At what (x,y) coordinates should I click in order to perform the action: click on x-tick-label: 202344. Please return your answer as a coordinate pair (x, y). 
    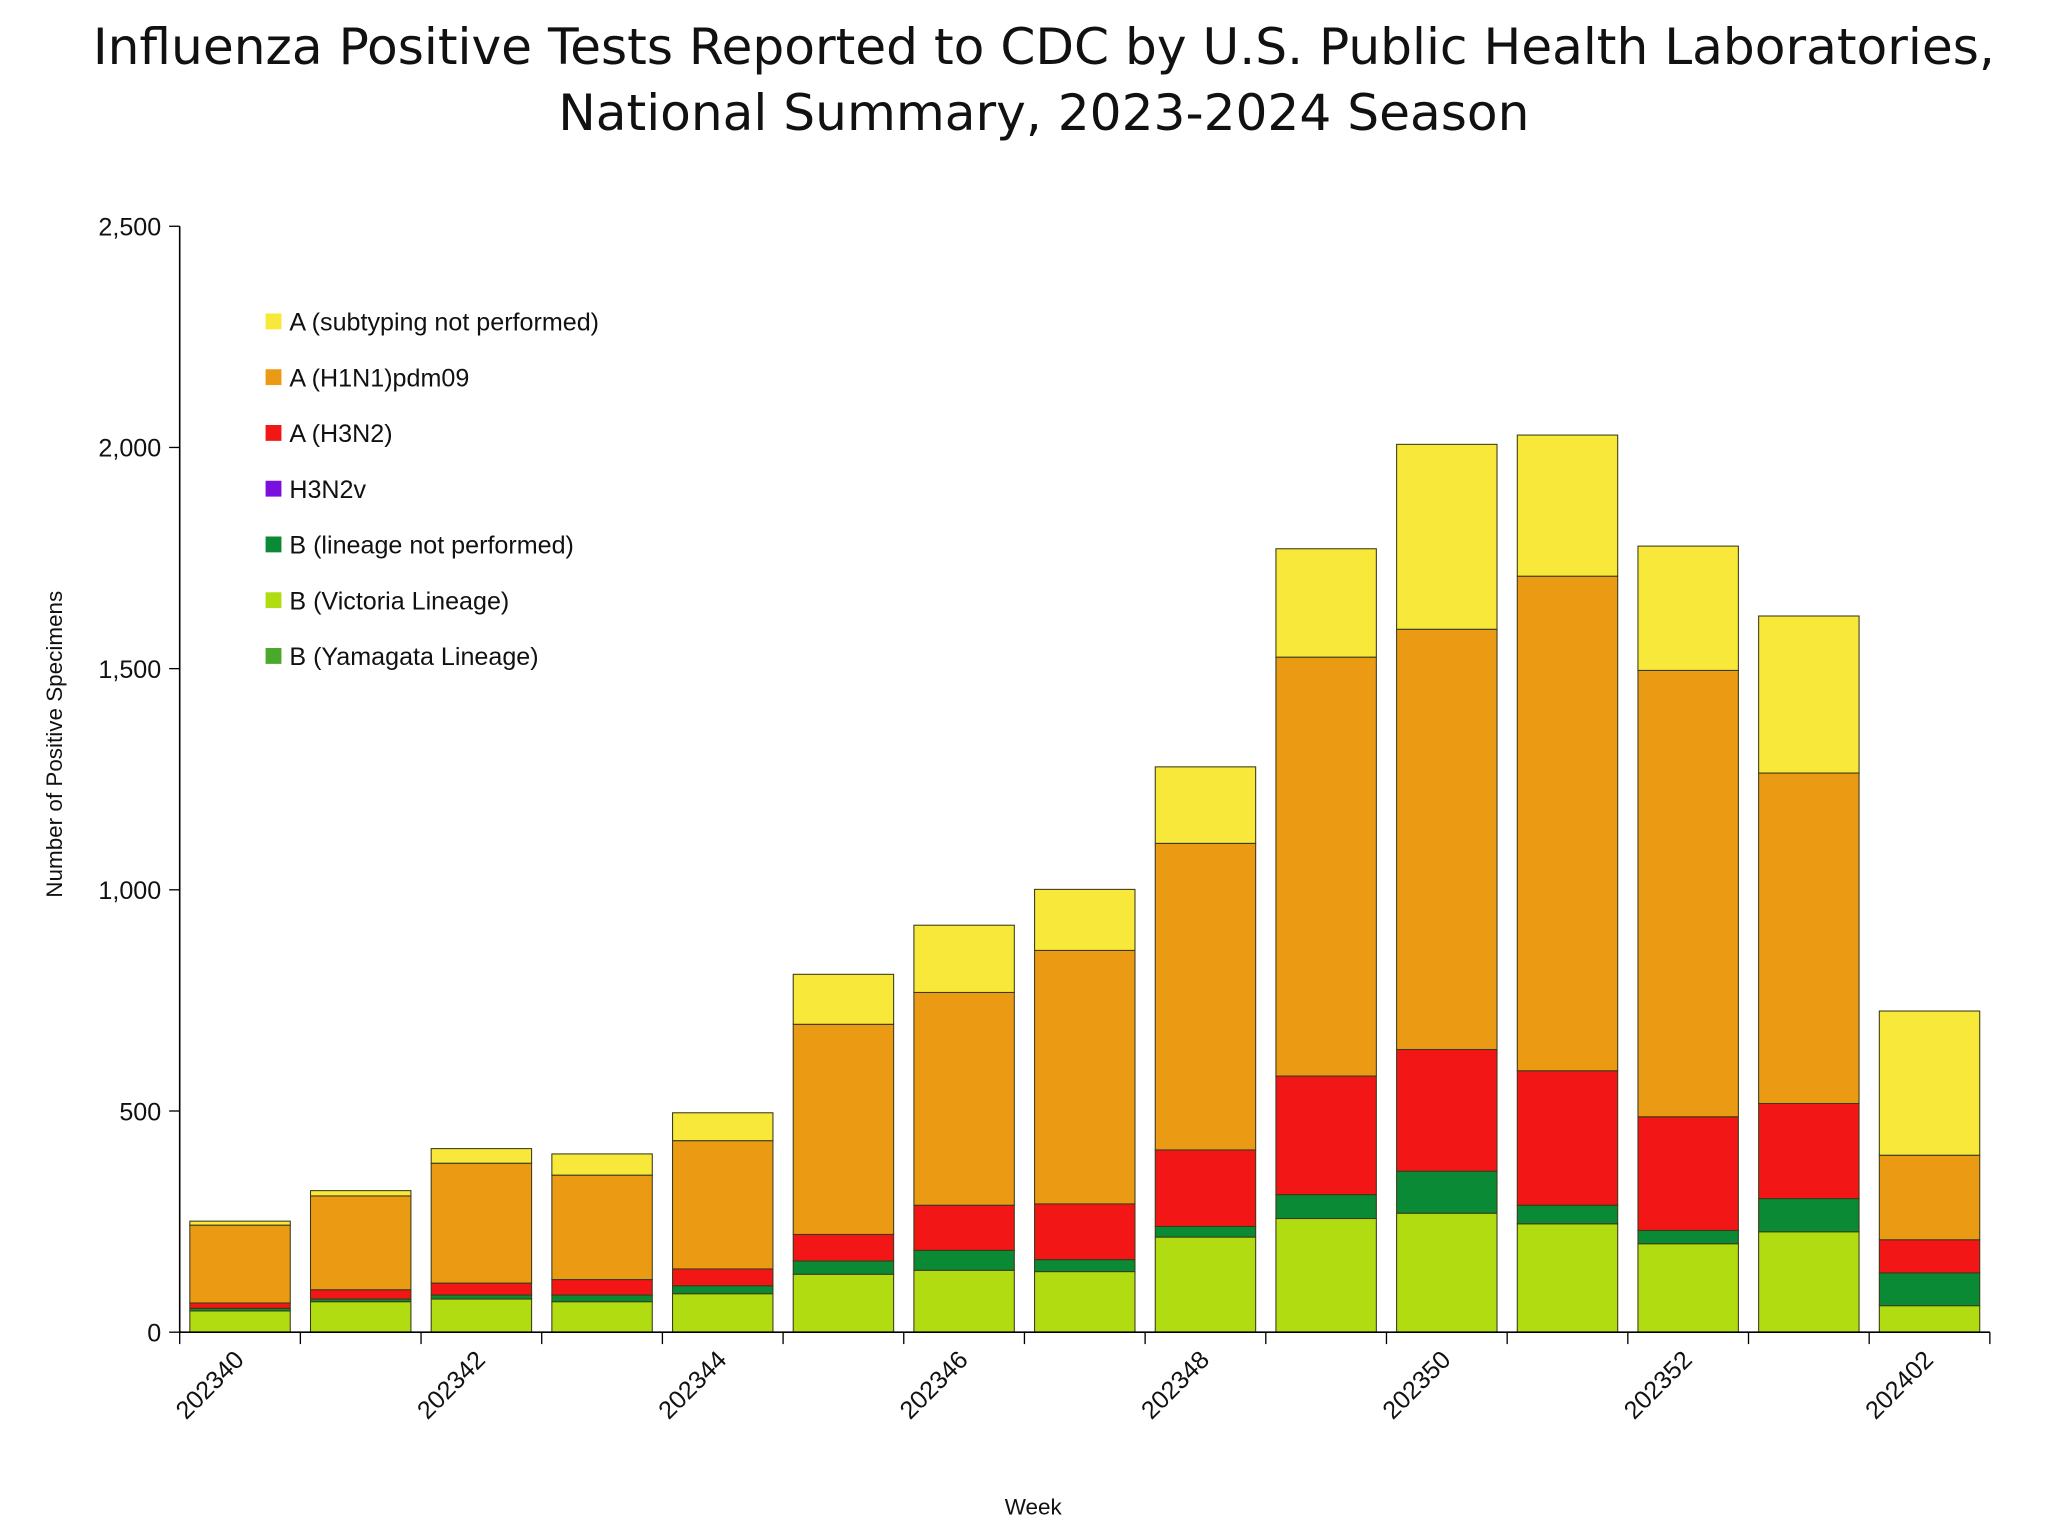
    Looking at the image, I should click on (692, 1385).